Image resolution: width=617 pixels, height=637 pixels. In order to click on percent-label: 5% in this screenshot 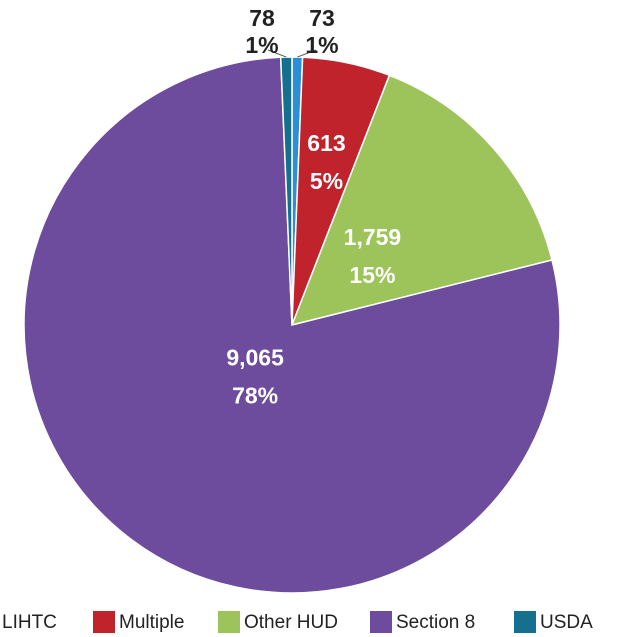, I will do `click(326, 181)`.